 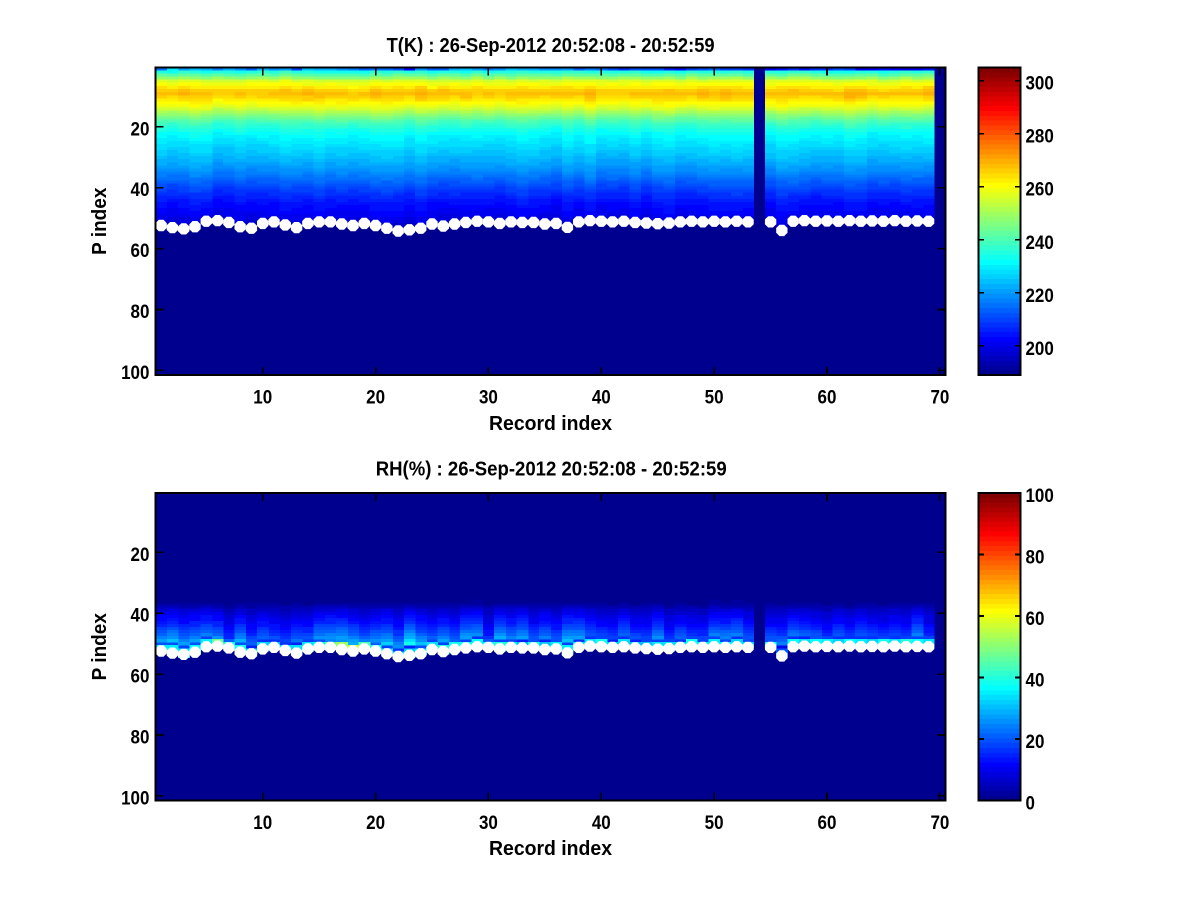 What do you see at coordinates (1030, 804) in the screenshot?
I see `svg-text: 0` at bounding box center [1030, 804].